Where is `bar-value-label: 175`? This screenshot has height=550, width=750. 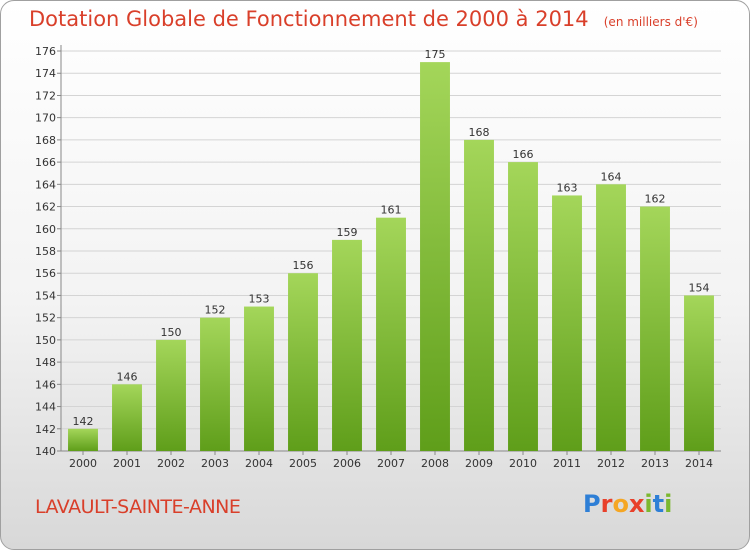 bar-value-label: 175 is located at coordinates (435, 54).